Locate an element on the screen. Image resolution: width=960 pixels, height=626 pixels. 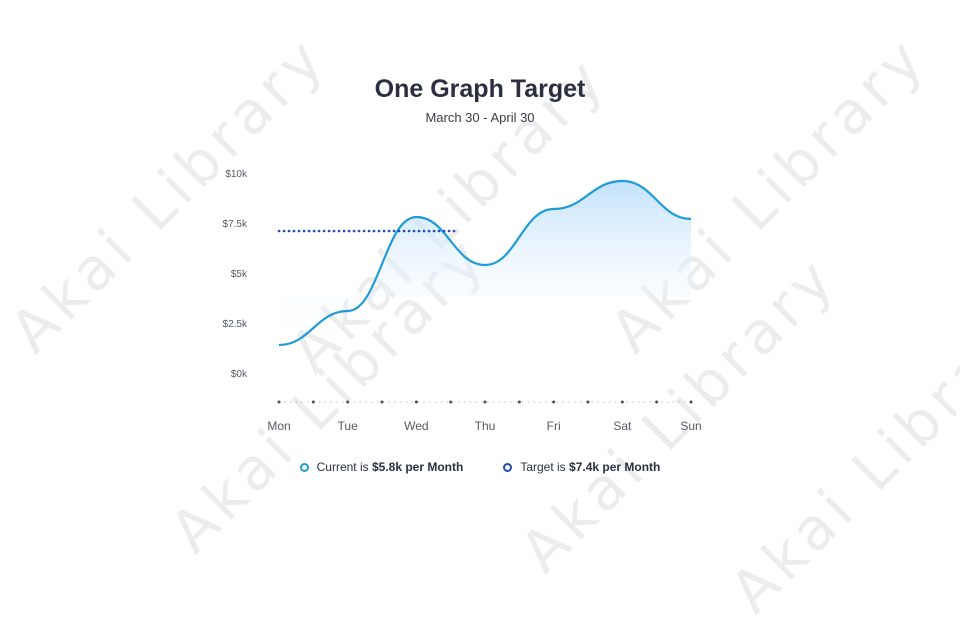
legend-current-value: $5.8k per Month is located at coordinates (417, 467).